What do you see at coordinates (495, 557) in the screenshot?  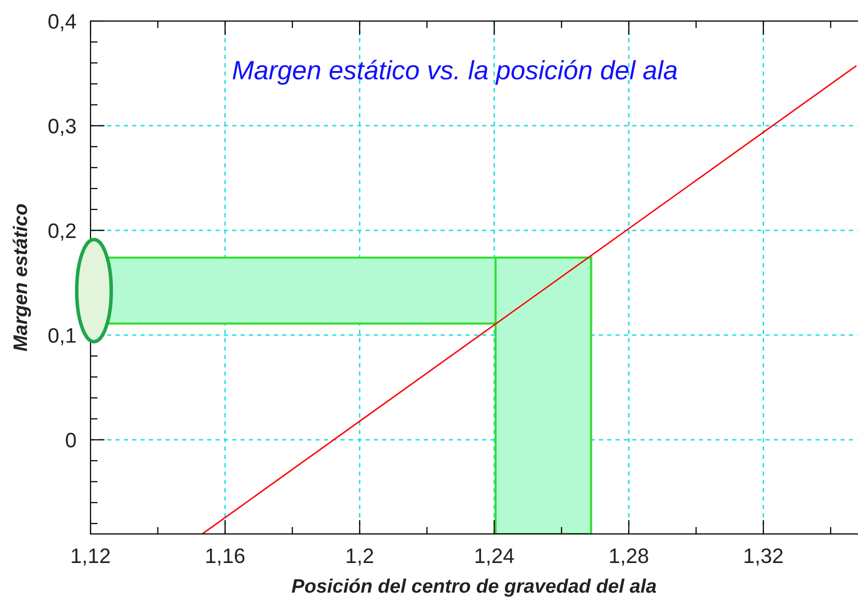 I see `x-tick-label: 1,24` at bounding box center [495, 557].